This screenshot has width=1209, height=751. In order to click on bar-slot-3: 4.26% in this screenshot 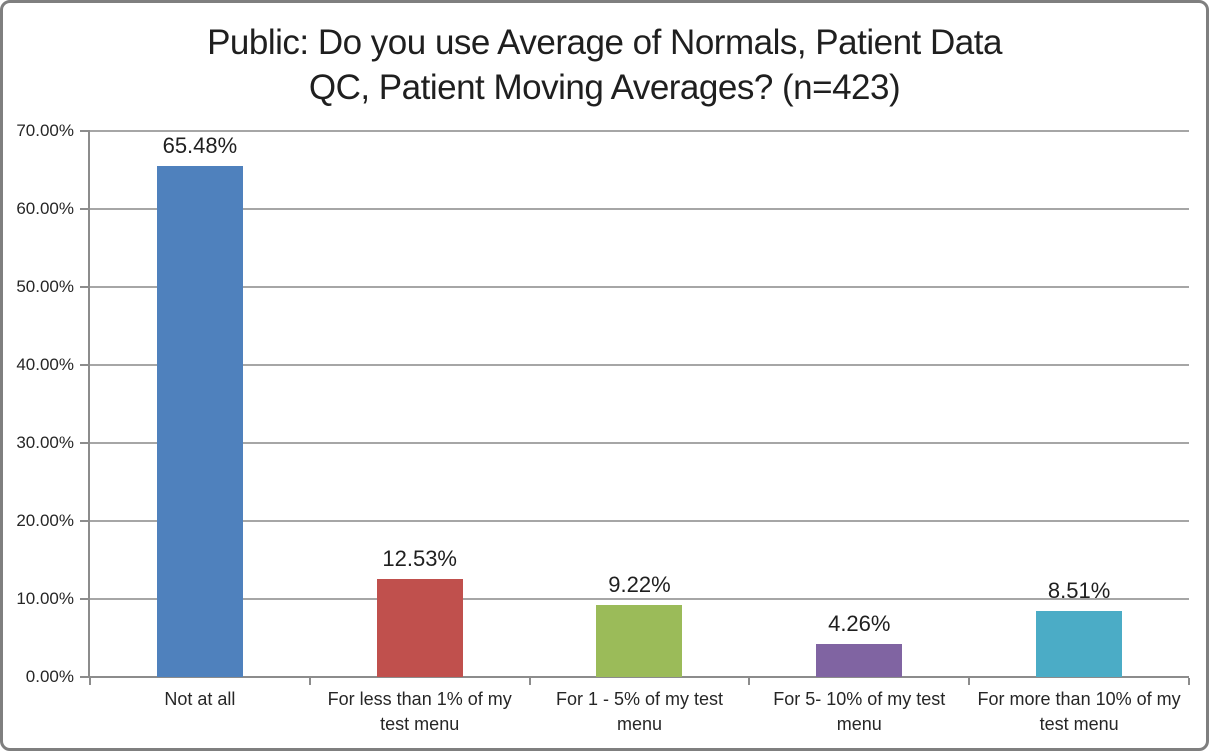, I will do `click(859, 404)`.